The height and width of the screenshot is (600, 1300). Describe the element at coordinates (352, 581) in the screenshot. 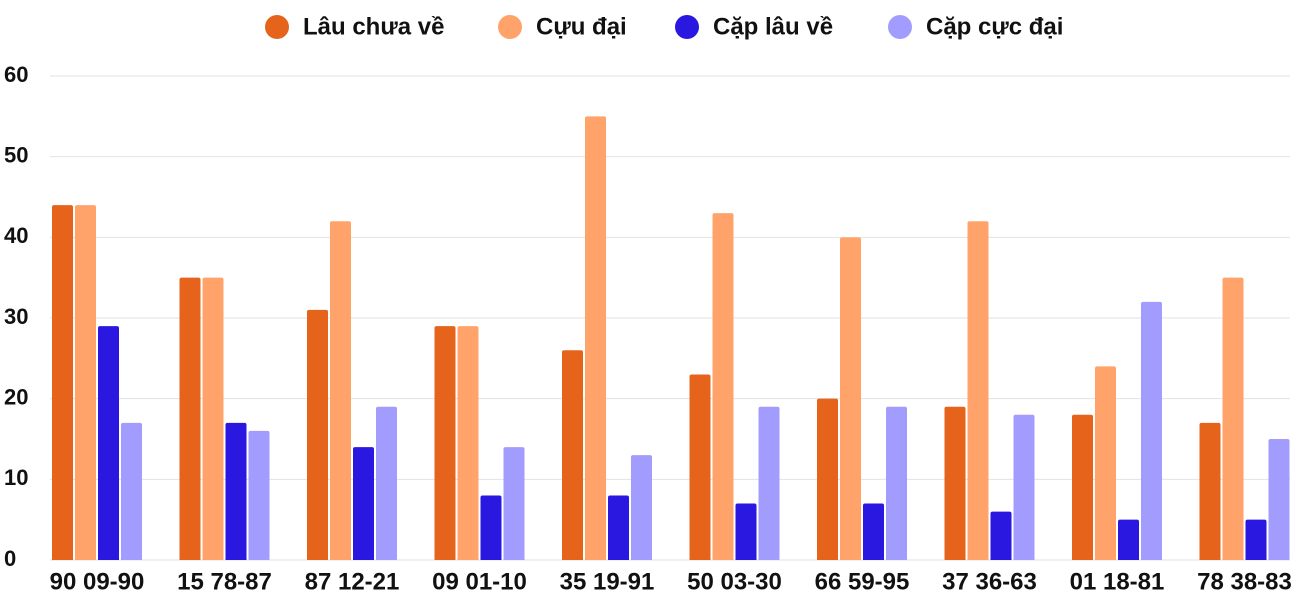

I see `x-tick-label: 87 12-21` at that location.